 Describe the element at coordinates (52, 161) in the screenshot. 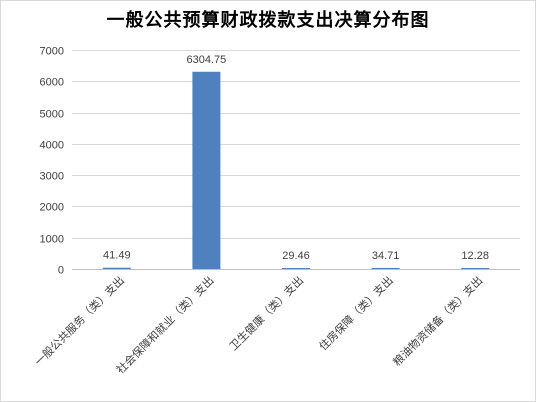

I see `y-axis-tick-labels: 0 1000 2000 3000 4000 5000 6000 7000` at that location.